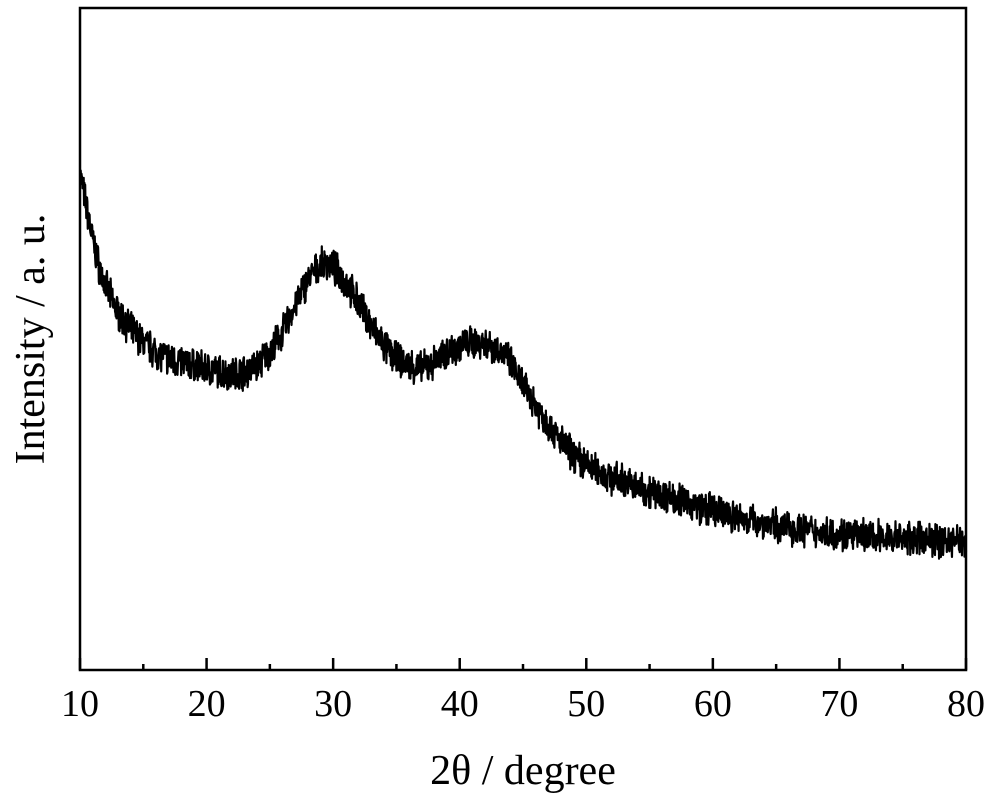 This screenshot has height=804, width=1000. I want to click on x-axis-label: 2θ / degree, so click(523, 771).